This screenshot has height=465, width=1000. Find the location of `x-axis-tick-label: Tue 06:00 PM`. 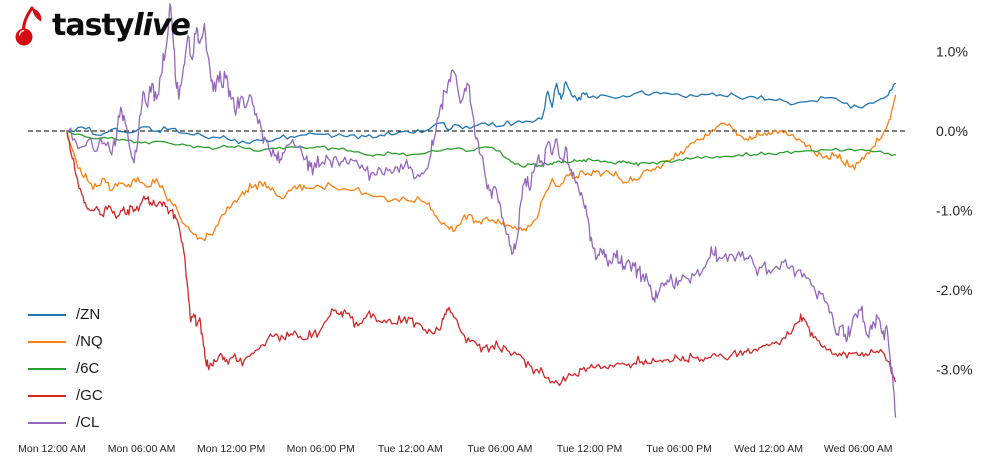

x-axis-tick-label: Tue 06:00 PM is located at coordinates (679, 449).